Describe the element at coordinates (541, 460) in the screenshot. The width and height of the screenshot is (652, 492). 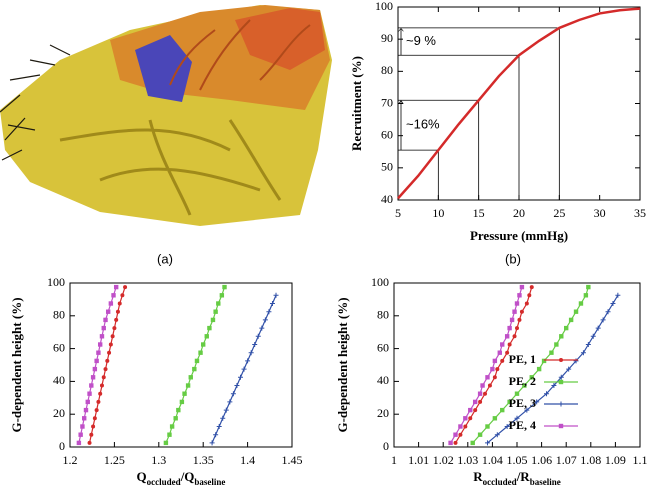
I see `x-tick-label: 1.06` at that location.